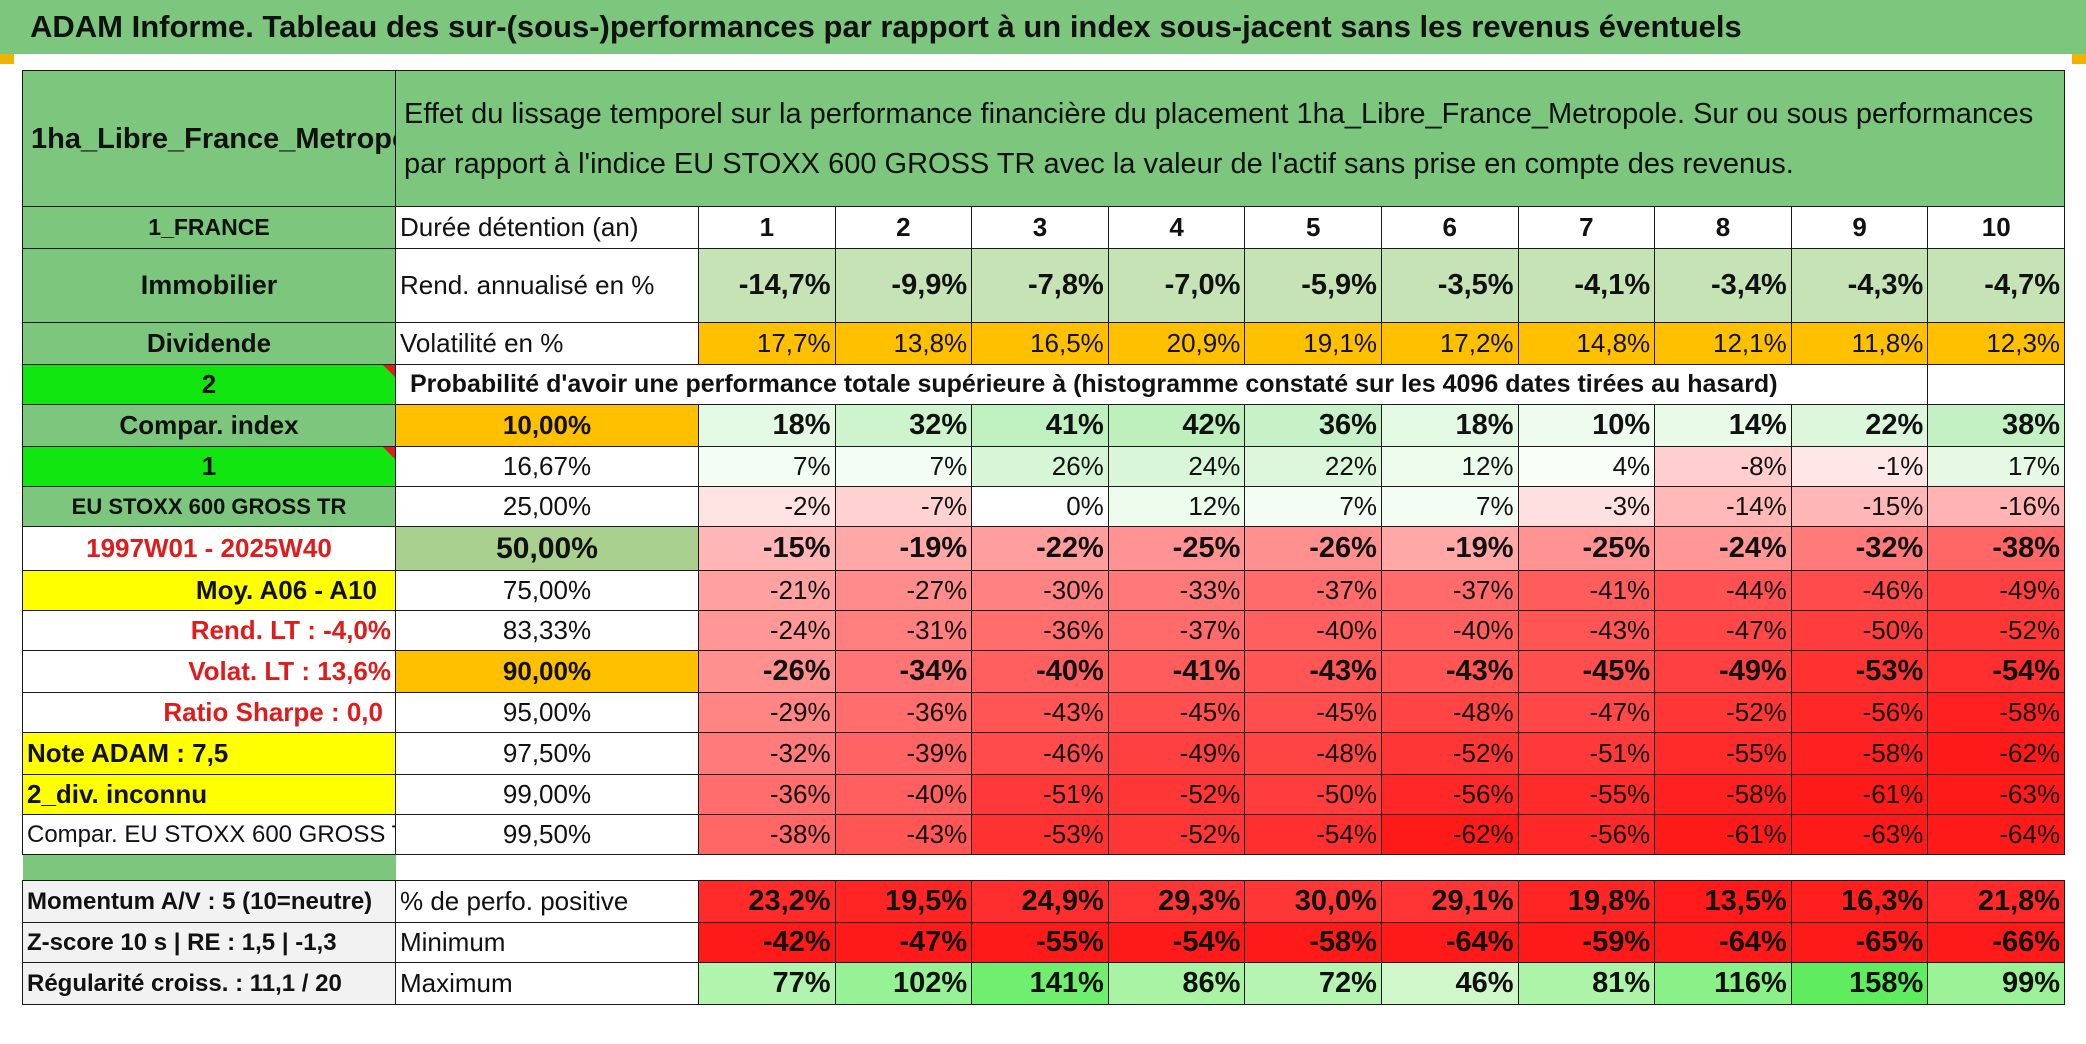  I want to click on vol-value: 12,1%, so click(1723, 343).